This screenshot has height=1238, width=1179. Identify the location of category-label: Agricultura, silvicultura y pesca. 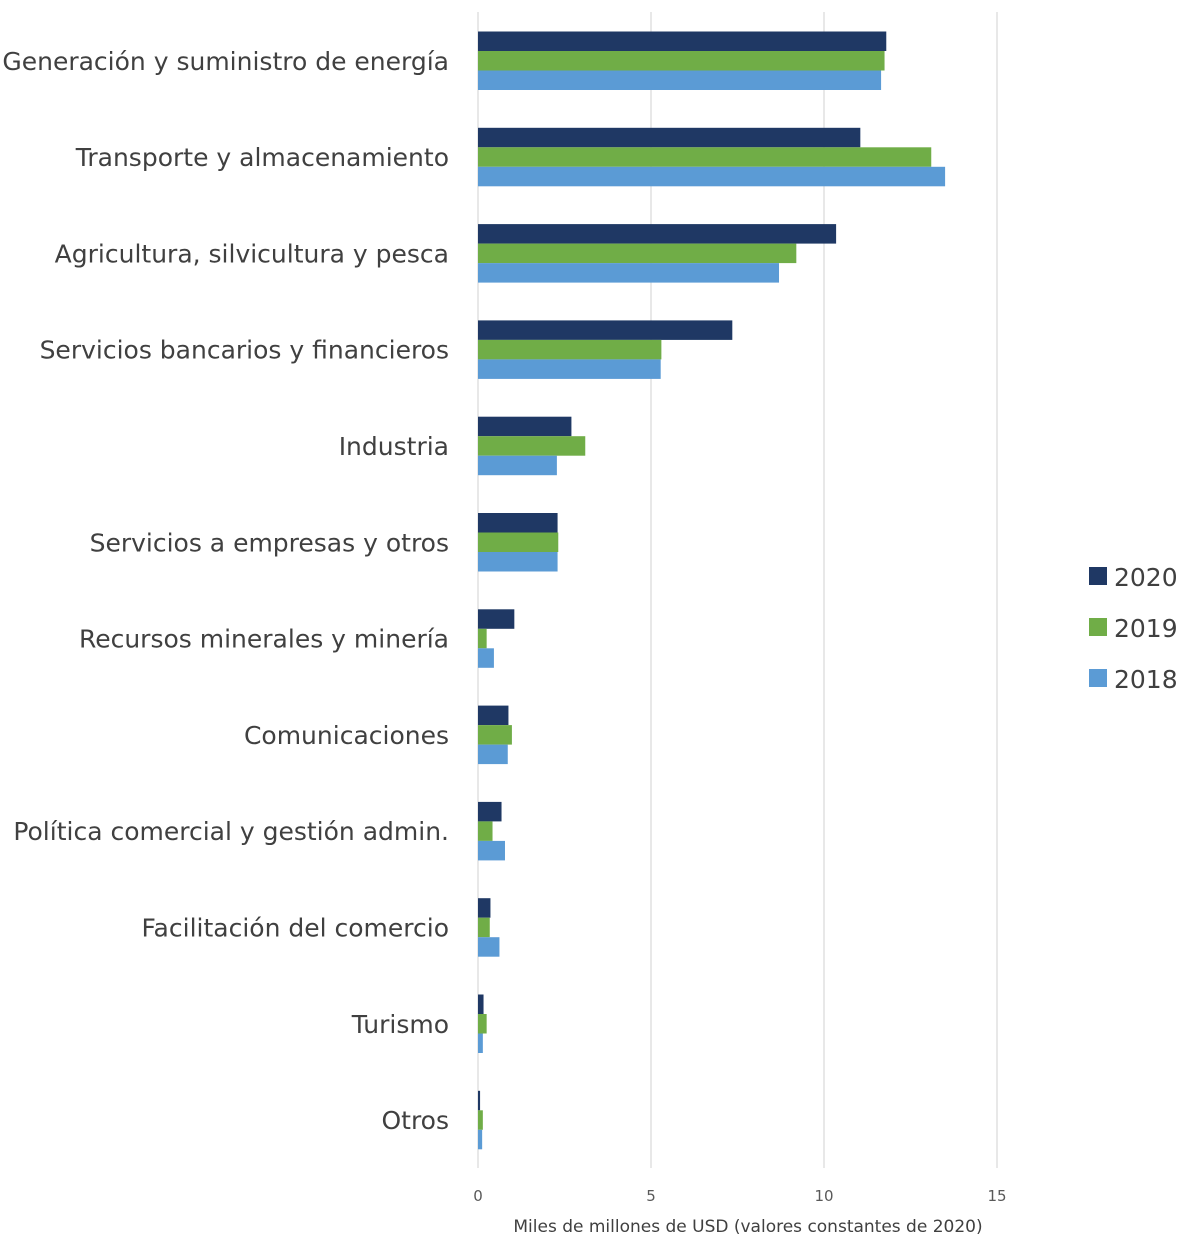
(252, 253).